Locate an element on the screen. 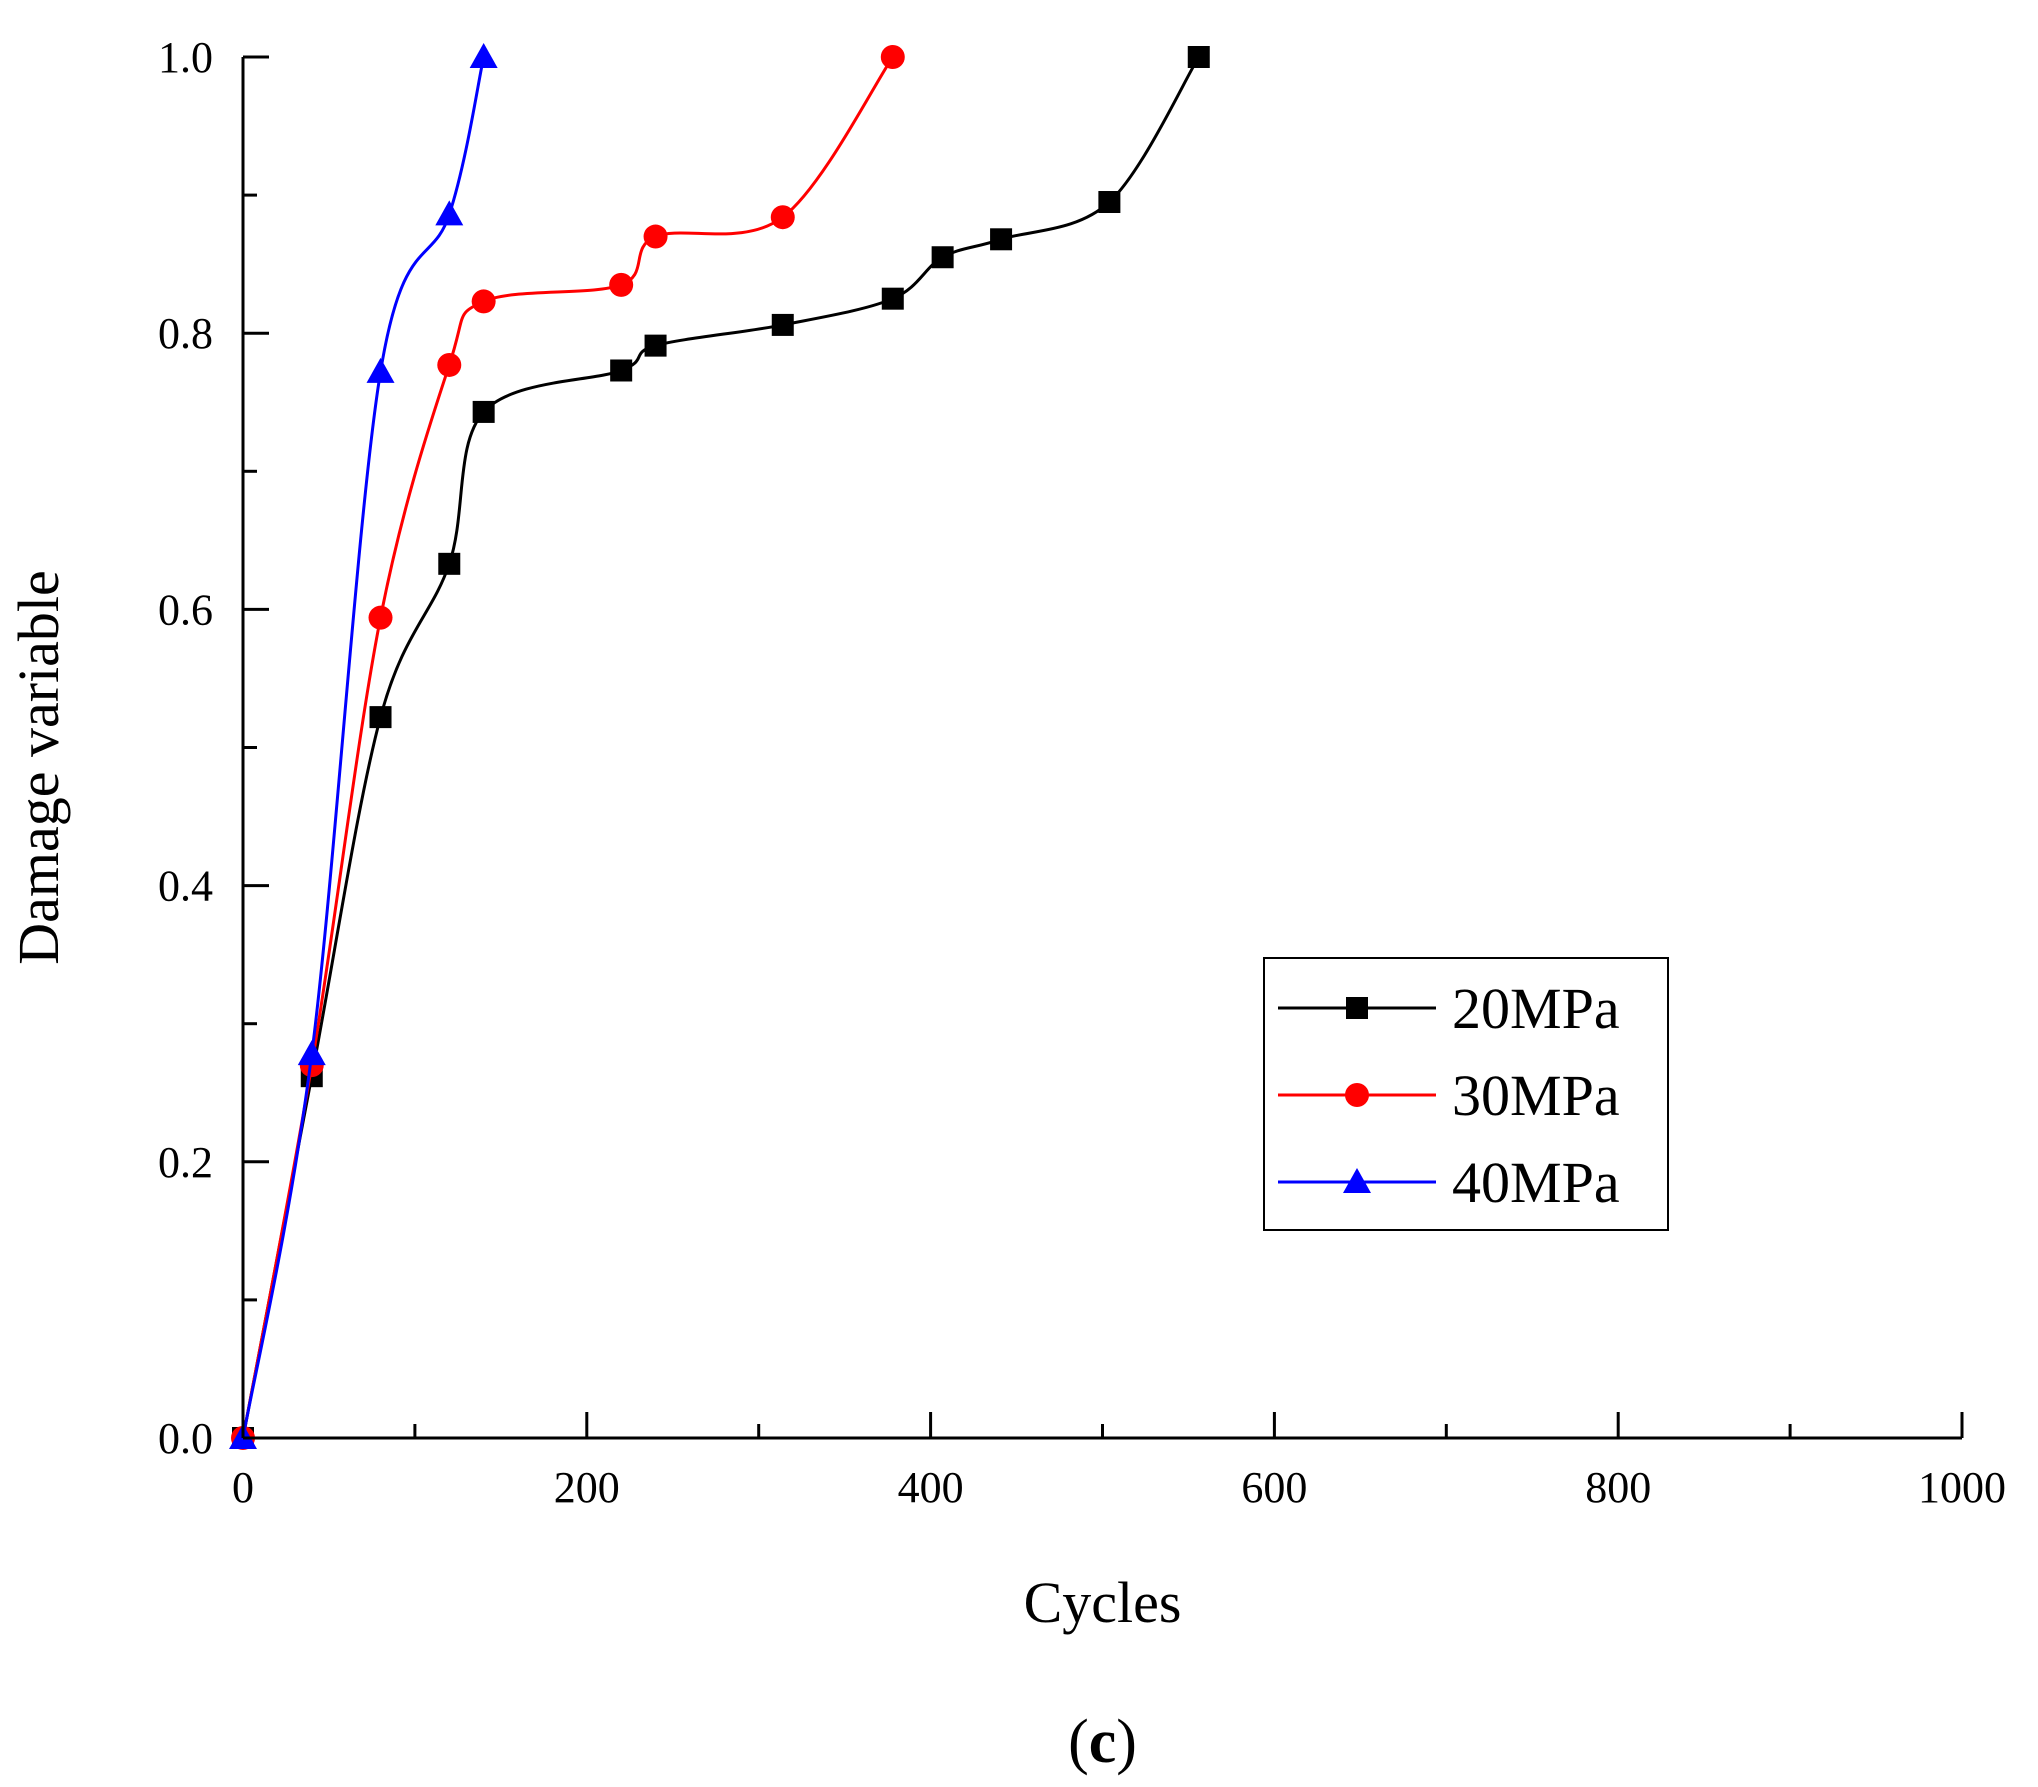 This screenshot has height=1787, width=2038. panel-label-close: ) is located at coordinates (1126, 1742).